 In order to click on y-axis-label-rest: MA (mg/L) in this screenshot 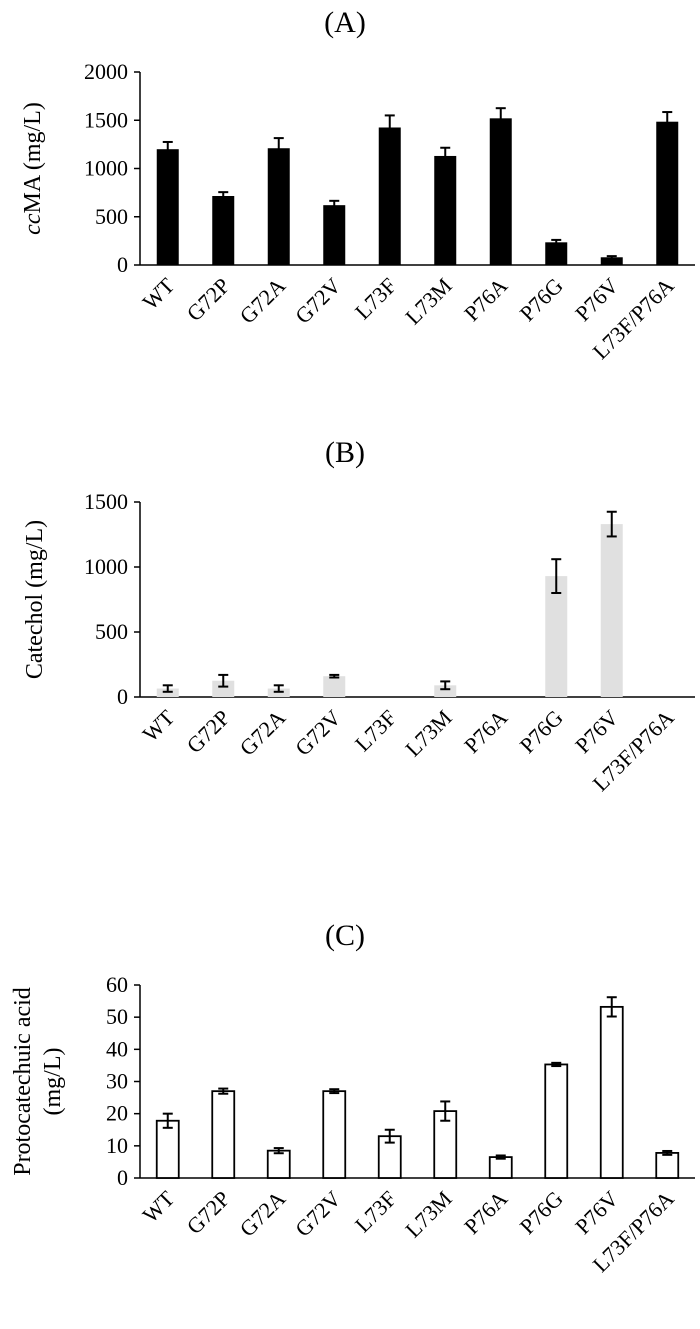, I will do `click(33, 157)`.